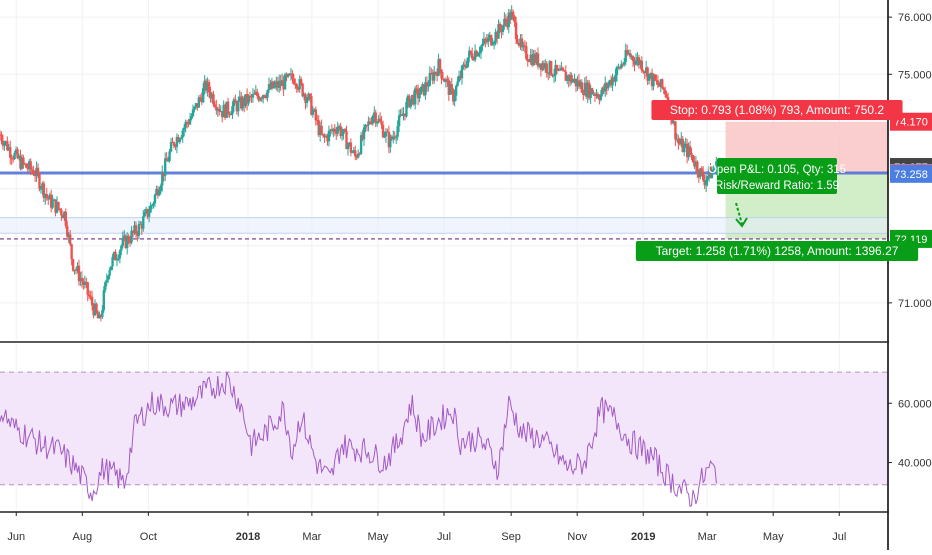  I want to click on time-tick-label: 2018, so click(248, 537).